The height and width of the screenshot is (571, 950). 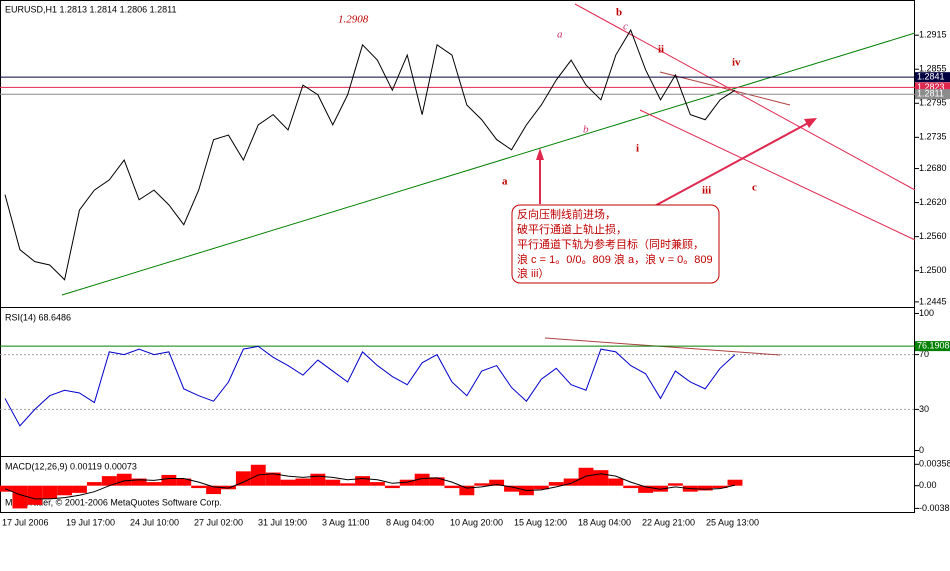 I want to click on price-label: 76.1908, so click(x=933, y=345).